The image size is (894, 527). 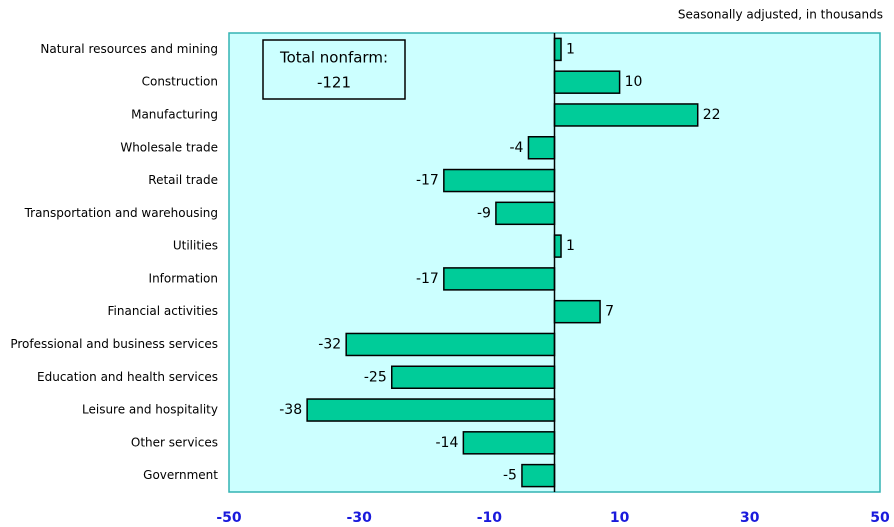 What do you see at coordinates (150, 410) in the screenshot?
I see `y-tick-label: Leisure and hospitality` at bounding box center [150, 410].